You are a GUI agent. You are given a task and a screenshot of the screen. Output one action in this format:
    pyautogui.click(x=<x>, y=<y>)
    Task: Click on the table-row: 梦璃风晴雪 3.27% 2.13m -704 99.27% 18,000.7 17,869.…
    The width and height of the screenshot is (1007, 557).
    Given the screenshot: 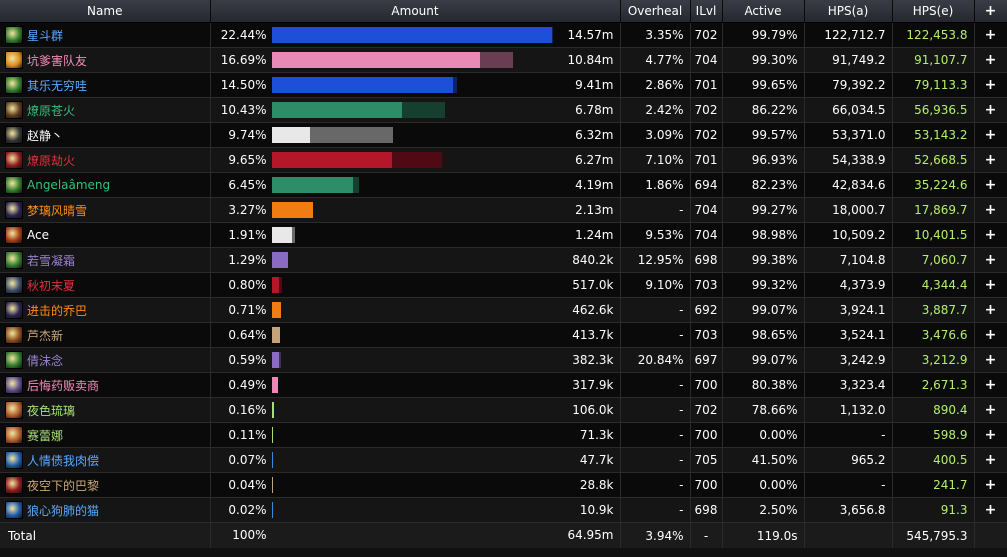 What is the action you would take?
    pyautogui.click(x=503, y=210)
    